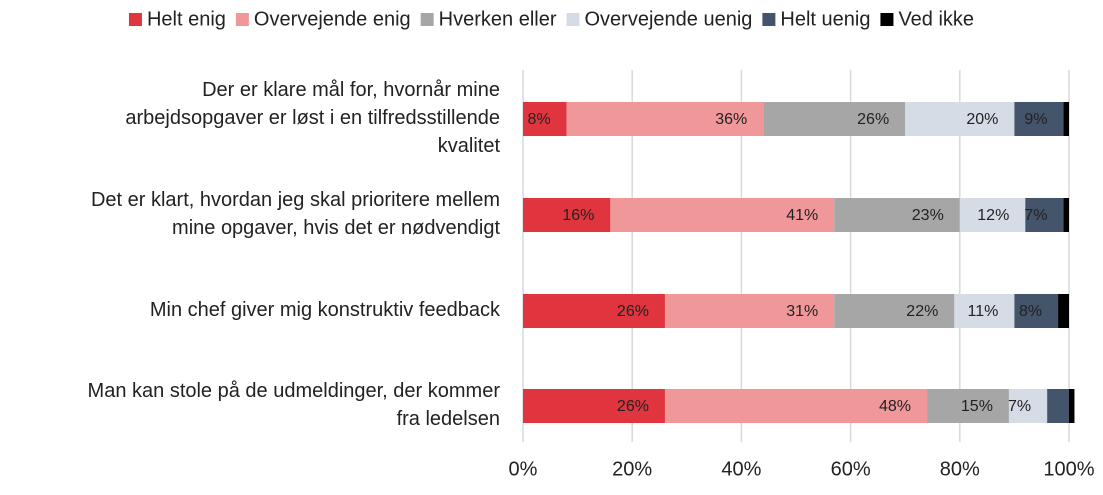 This screenshot has height=495, width=1103. What do you see at coordinates (336, 228) in the screenshot?
I see `category-line: mine opgaver, hvis det er nødvendigt` at bounding box center [336, 228].